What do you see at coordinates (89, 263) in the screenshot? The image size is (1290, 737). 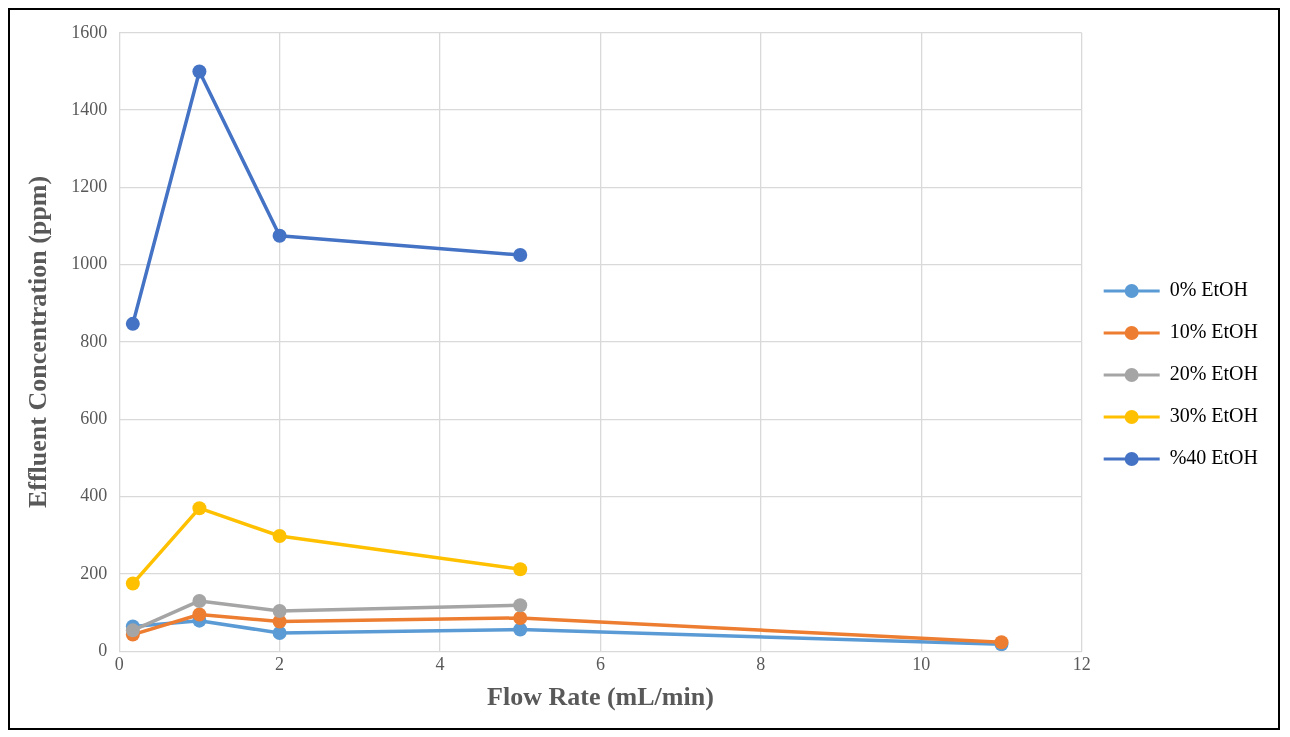 I see `y-tick-label: 1000` at bounding box center [89, 263].